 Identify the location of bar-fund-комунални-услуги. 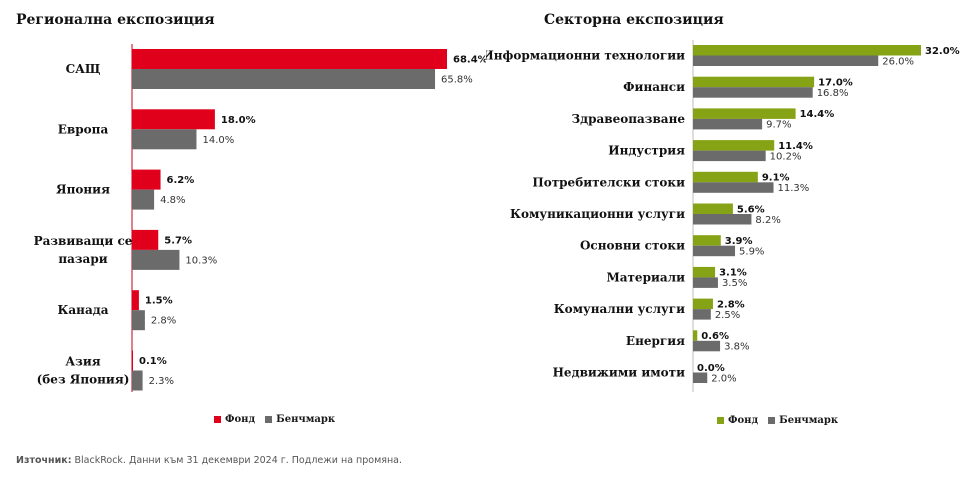
(703, 304).